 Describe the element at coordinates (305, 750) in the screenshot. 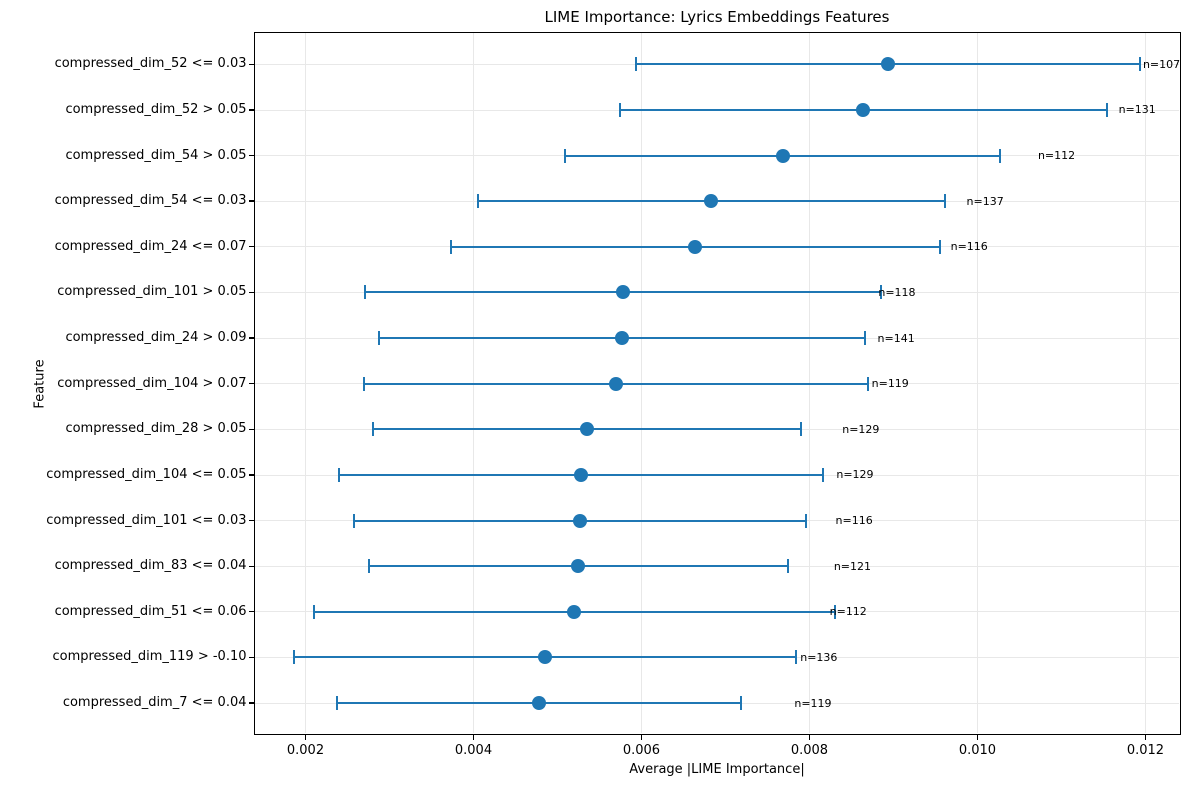

I see `x-tick-label: 0.002` at that location.